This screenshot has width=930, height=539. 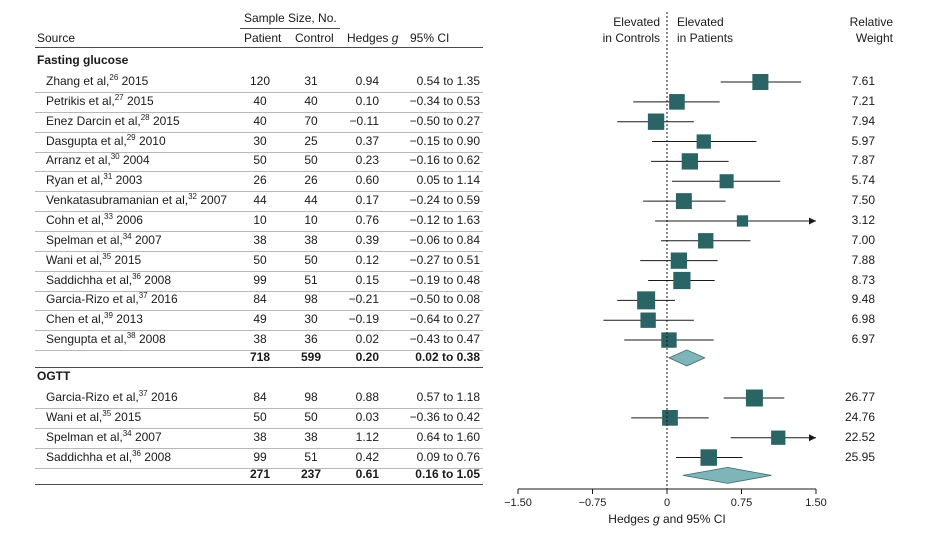 I want to click on study-weight: 8.73, so click(x=863, y=279).